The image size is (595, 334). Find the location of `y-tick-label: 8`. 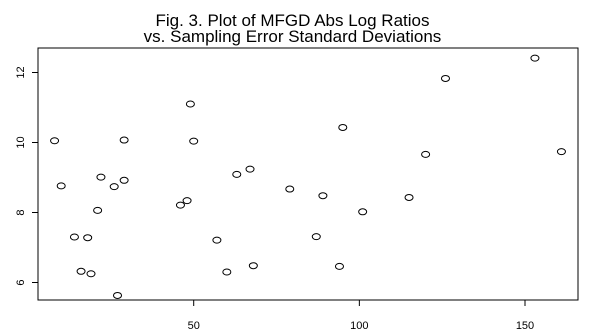

y-tick-label: 8 is located at coordinates (21, 212).